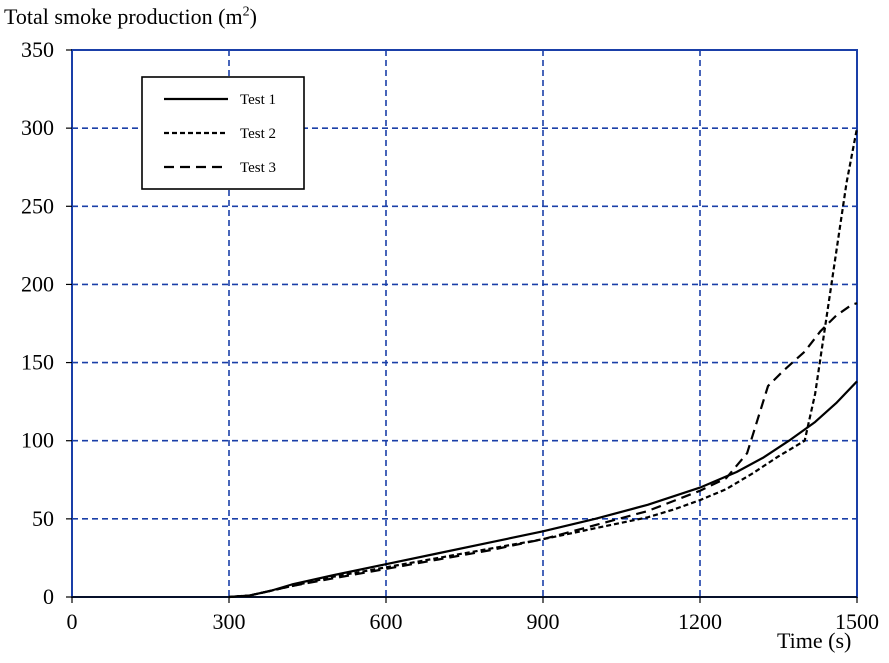 This screenshot has width=889, height=663. I want to click on y-tick-label: 250, so click(37, 205).